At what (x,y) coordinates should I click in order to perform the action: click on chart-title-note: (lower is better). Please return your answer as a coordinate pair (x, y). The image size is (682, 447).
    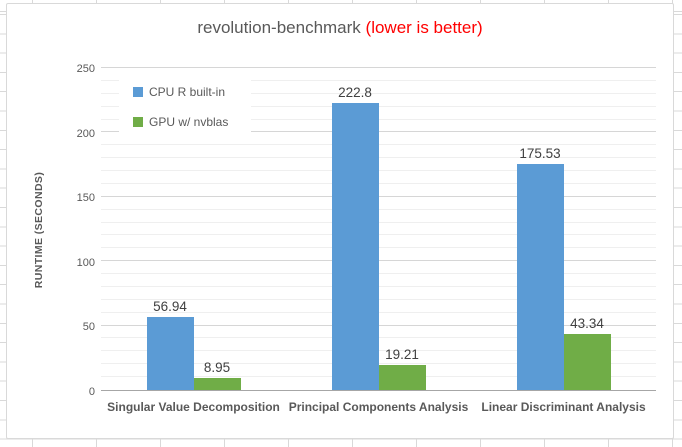
    Looking at the image, I should click on (424, 27).